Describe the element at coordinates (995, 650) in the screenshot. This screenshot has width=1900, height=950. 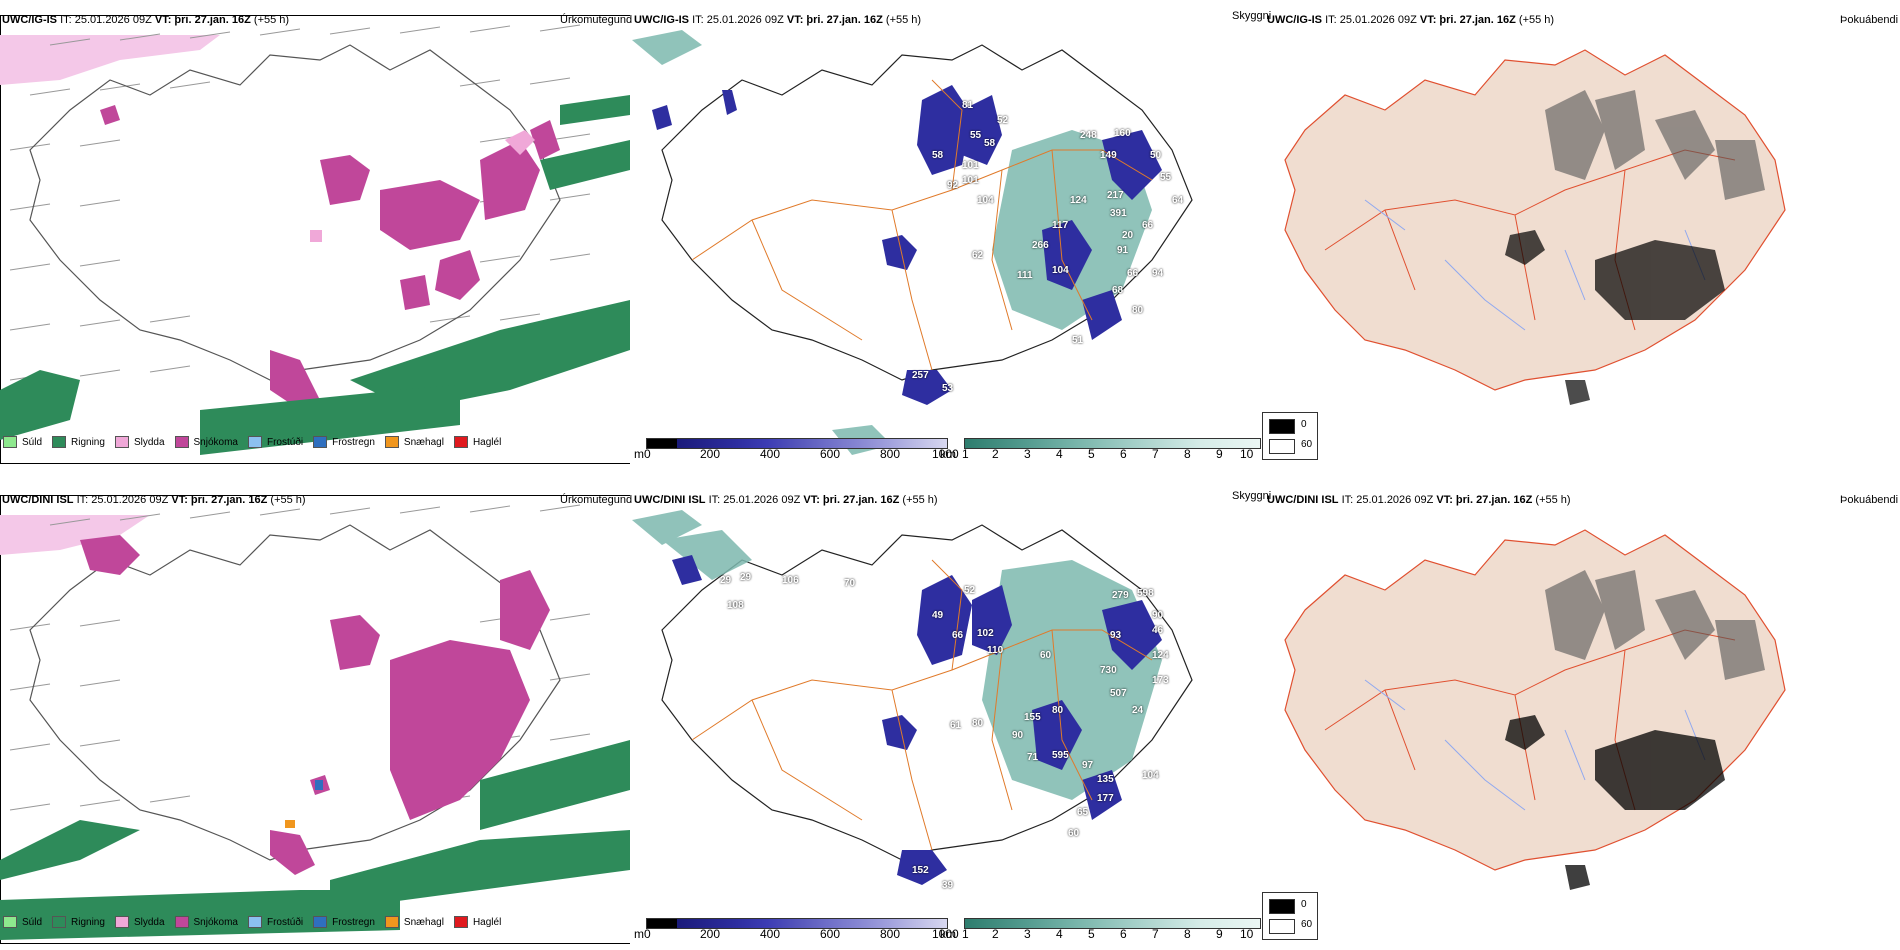
I see `snow-depth-label: 110` at that location.